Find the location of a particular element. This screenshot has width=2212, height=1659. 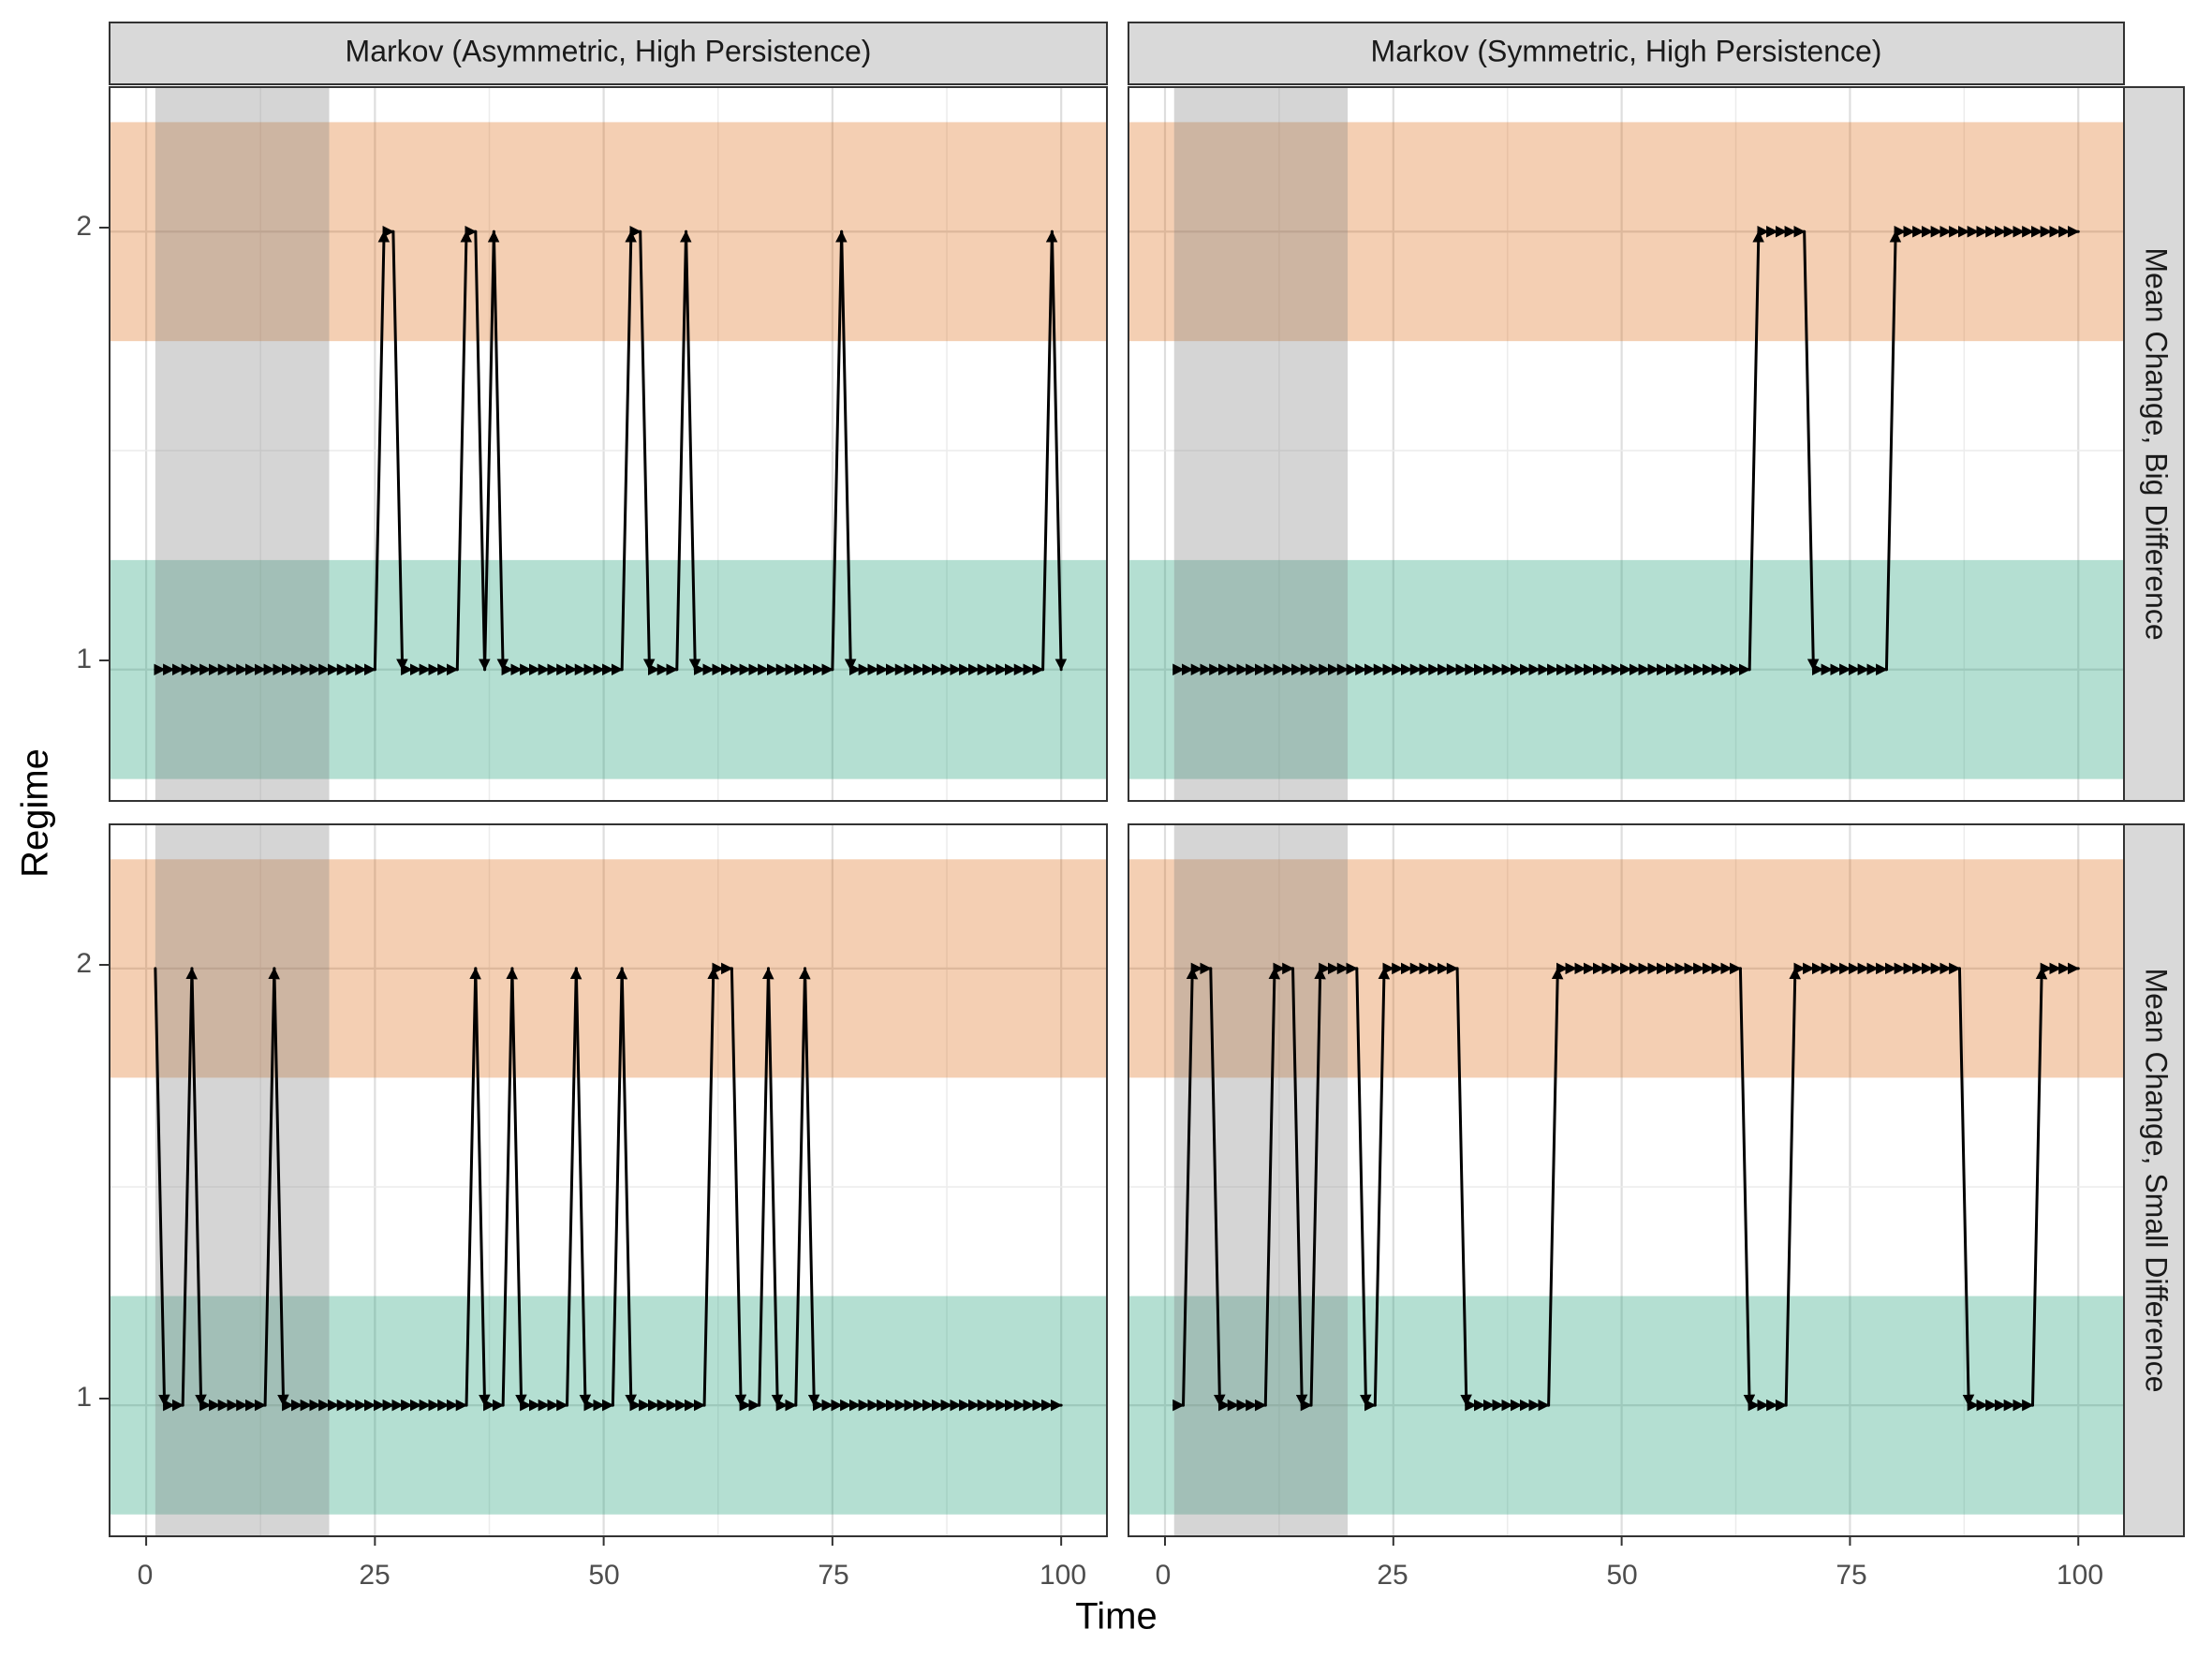

x-axis-col-2: 0 25 50 75 100 is located at coordinates (1630, 1576).